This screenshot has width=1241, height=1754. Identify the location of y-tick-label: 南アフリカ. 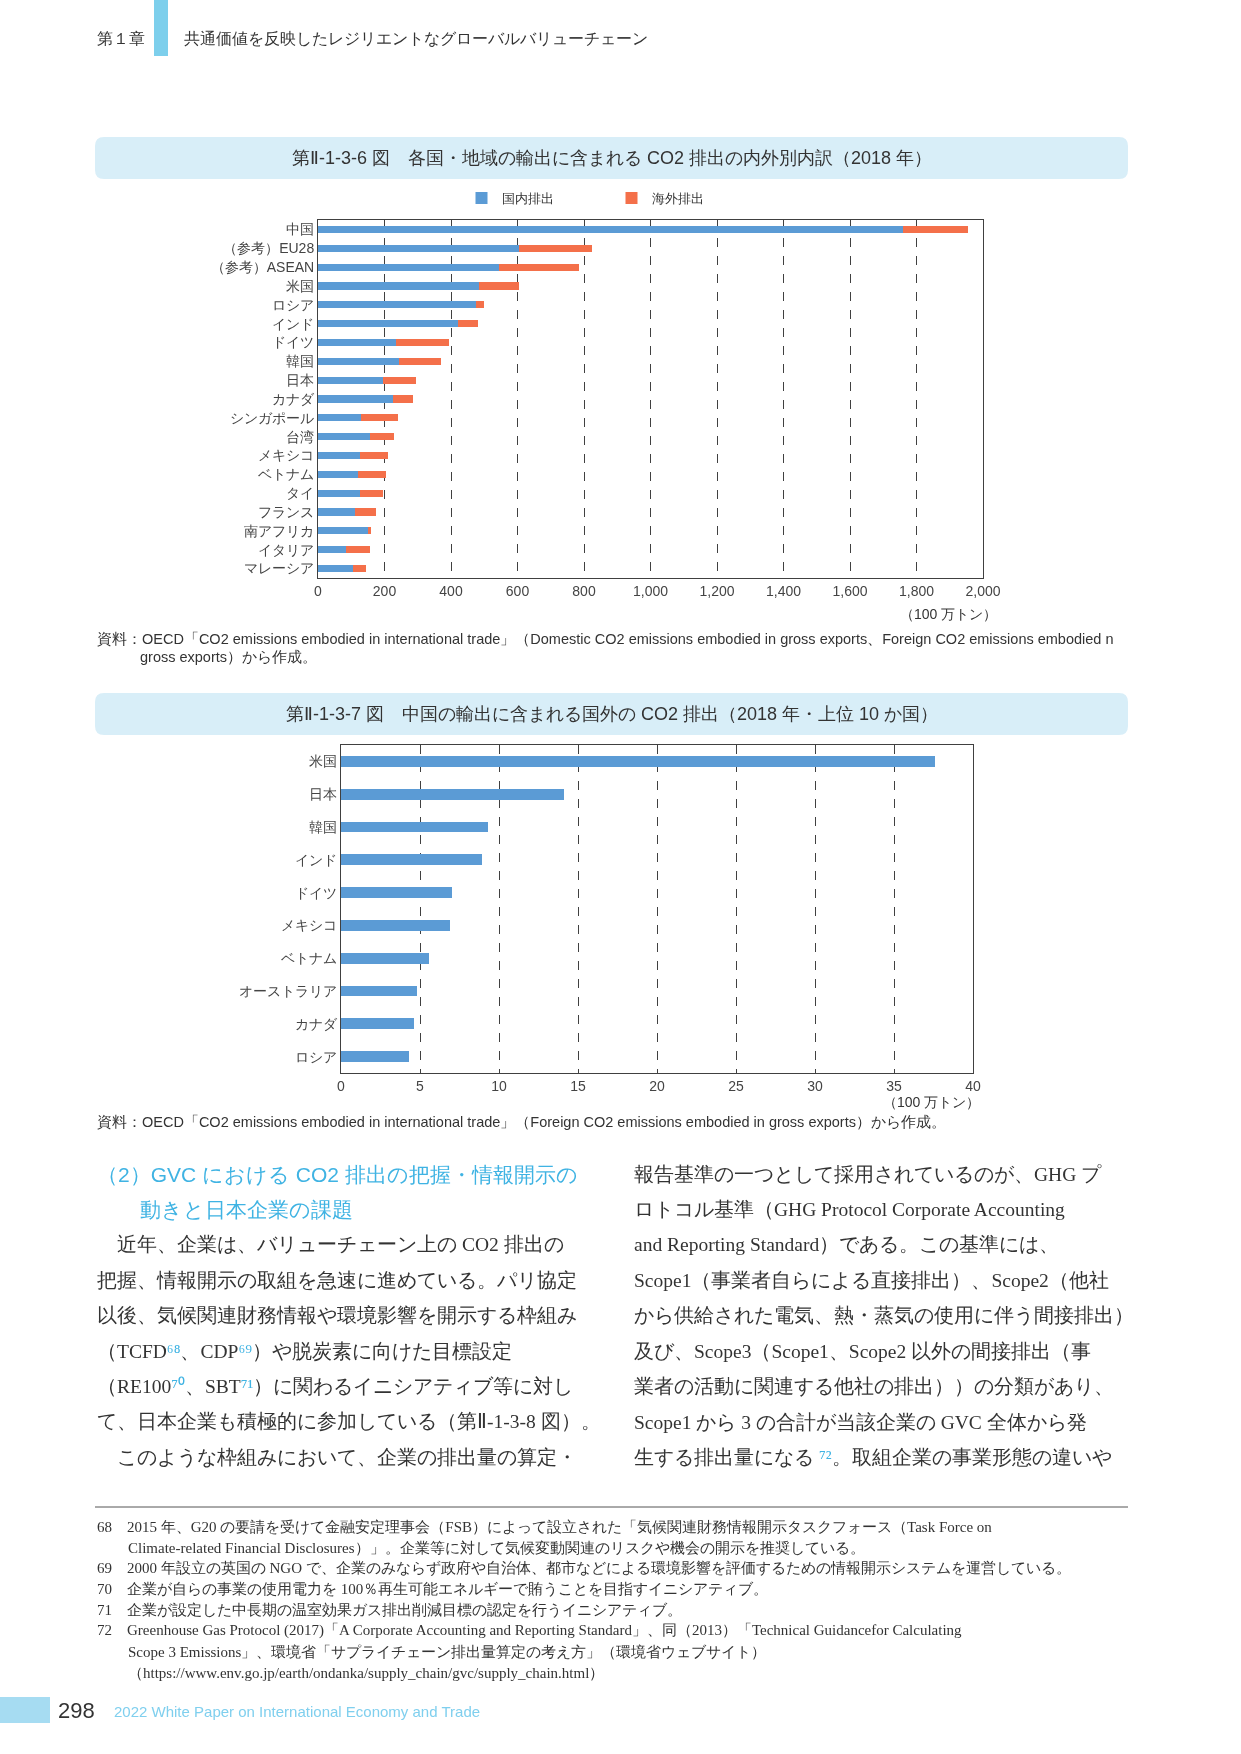
(279, 530).